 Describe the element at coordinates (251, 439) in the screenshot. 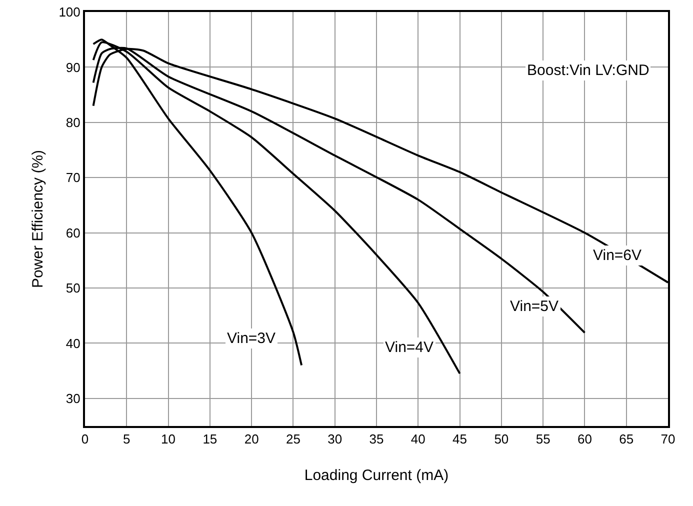

I see `x-tick-label: 20` at that location.